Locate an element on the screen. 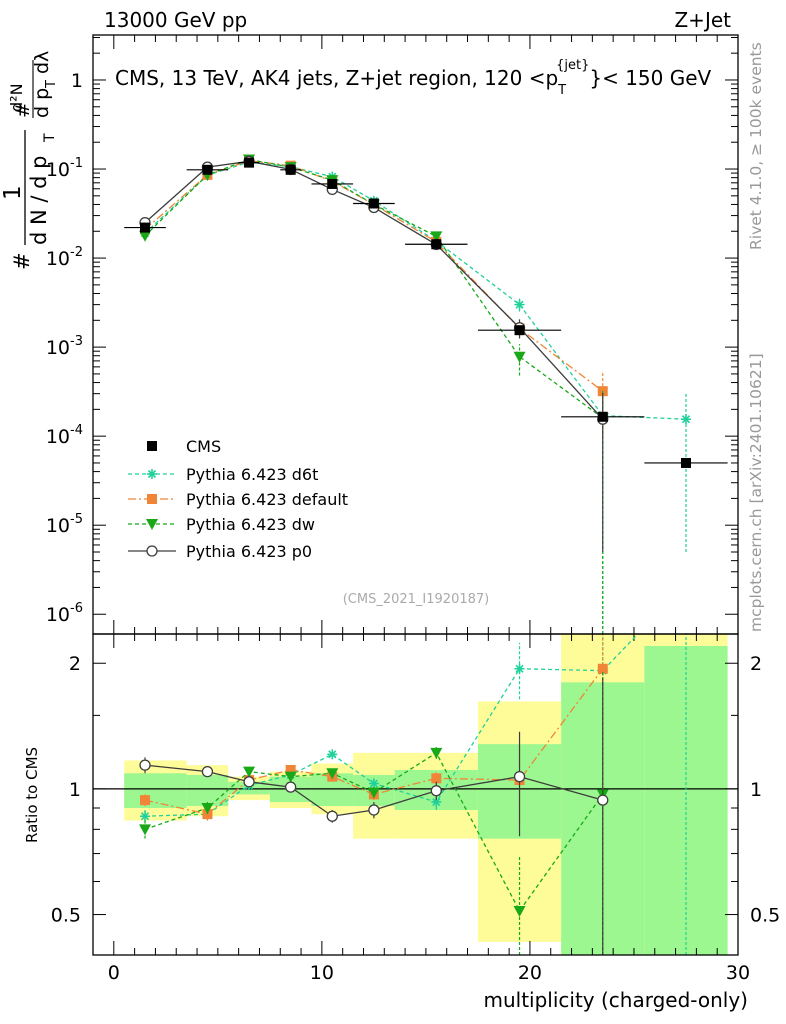 Image resolution: width=786 pixels, height=1024 pixels. main-title-sup: {jet} is located at coordinates (572, 65).